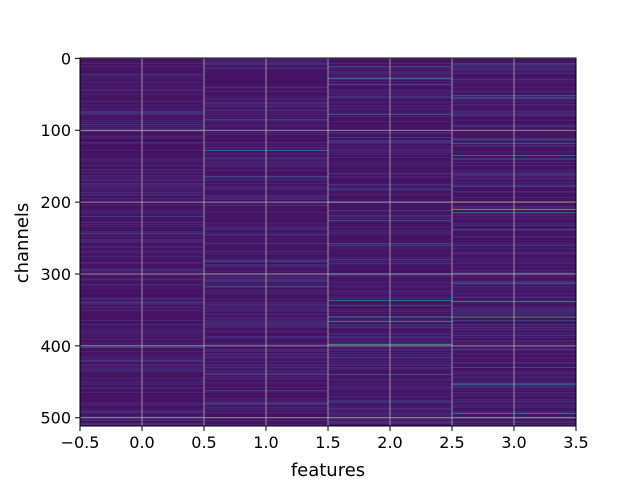 The image size is (640, 480). What do you see at coordinates (328, 470) in the screenshot?
I see `x-axis-label: features` at bounding box center [328, 470].